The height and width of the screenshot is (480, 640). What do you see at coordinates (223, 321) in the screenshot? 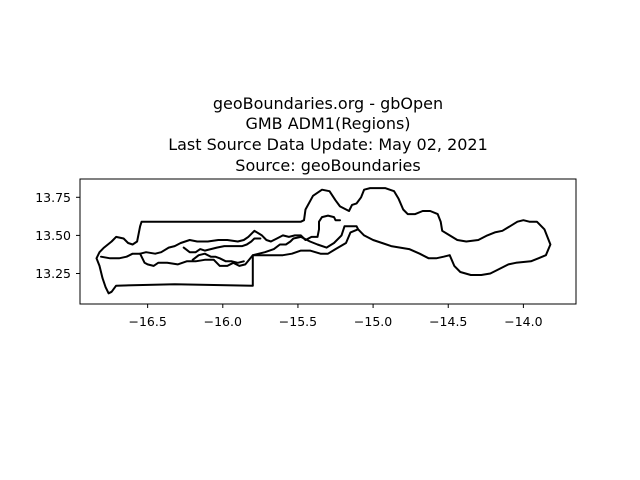
I see `x-tick-label: −16.0` at bounding box center [223, 321].